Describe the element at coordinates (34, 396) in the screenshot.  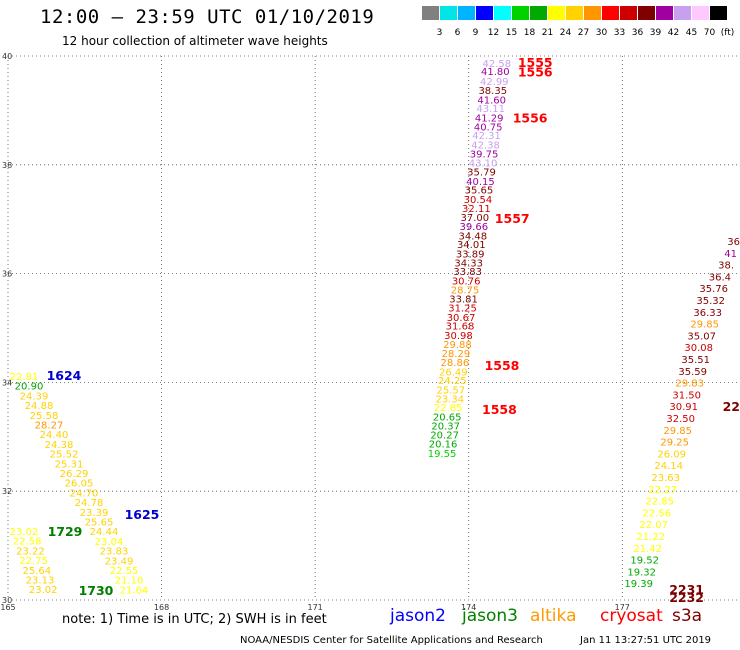
I see `wave-height-value: 24.39` at that location.